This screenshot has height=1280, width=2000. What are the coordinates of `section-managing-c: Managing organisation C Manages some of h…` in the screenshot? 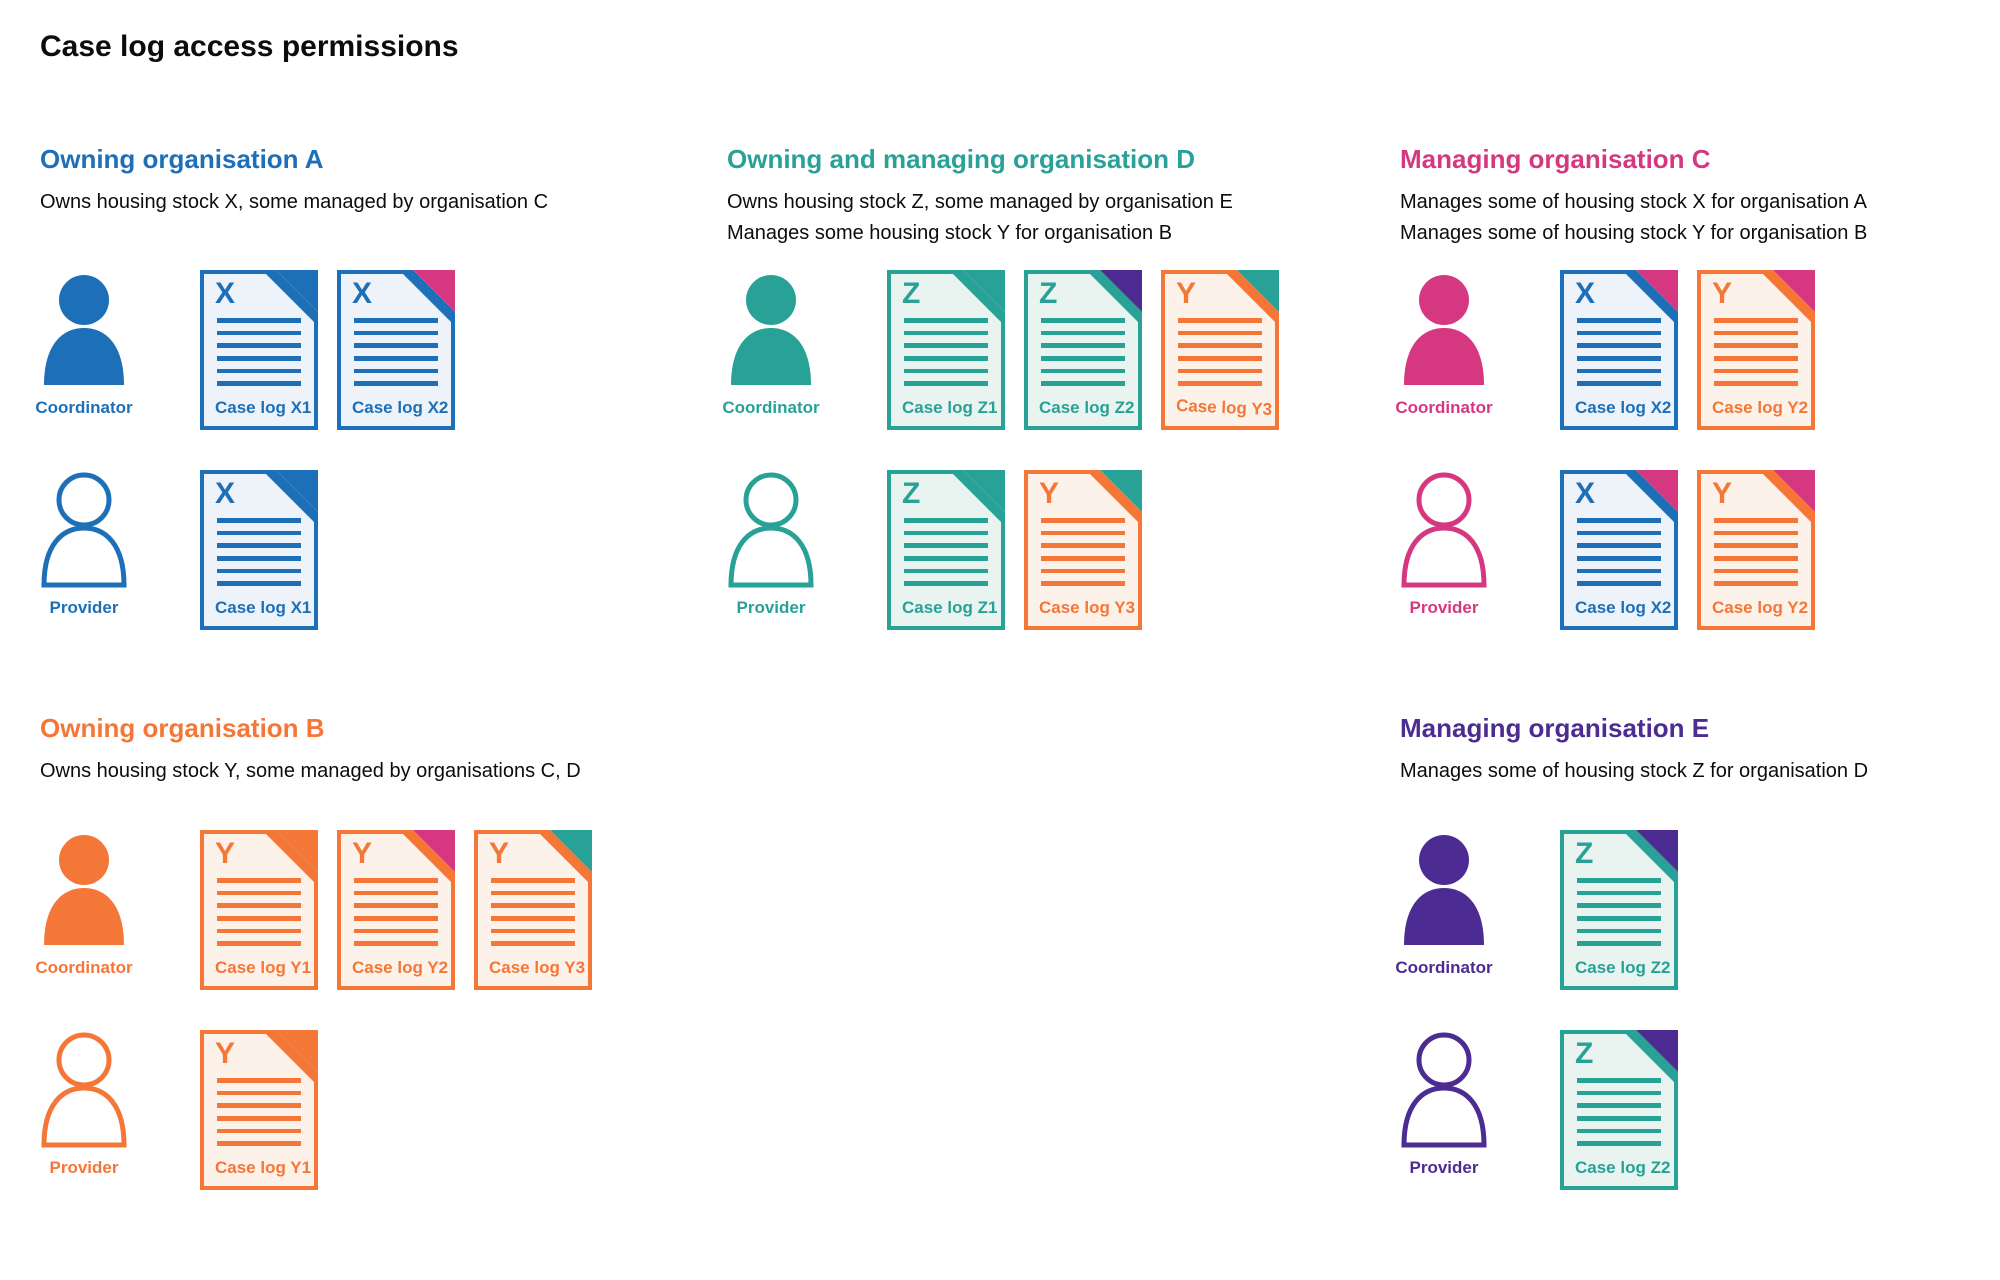 It's located at (1631, 386).